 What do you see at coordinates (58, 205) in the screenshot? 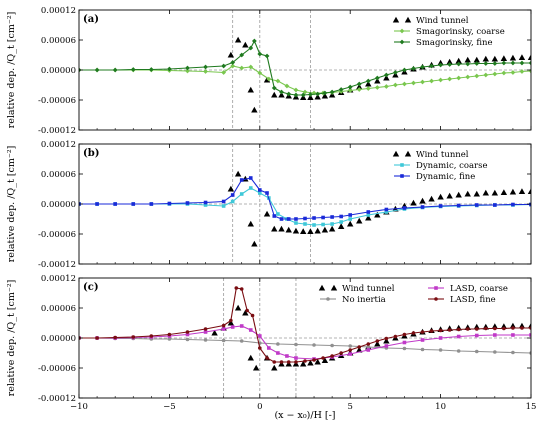
I see `y-tick-label: 0.00000` at bounding box center [58, 205].